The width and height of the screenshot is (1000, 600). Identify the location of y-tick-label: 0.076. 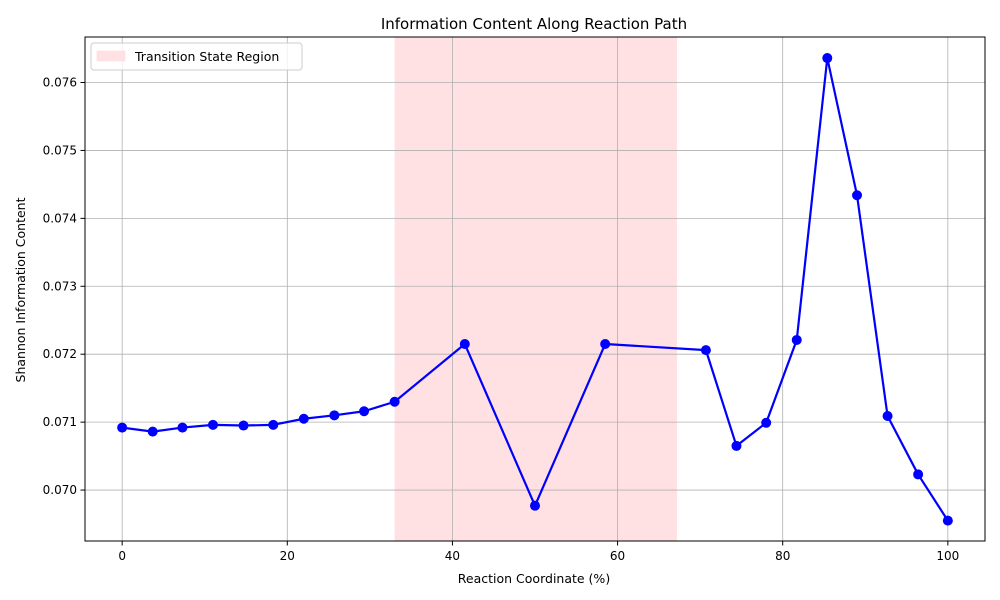
(60, 83).